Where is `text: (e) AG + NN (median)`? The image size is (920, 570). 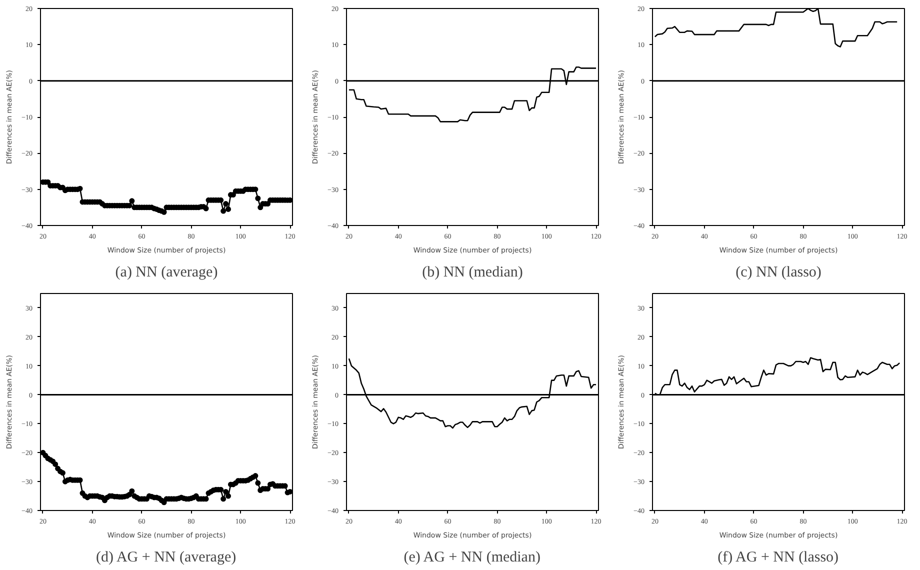
text: (e) AG + NN (median) is located at coordinates (472, 558).